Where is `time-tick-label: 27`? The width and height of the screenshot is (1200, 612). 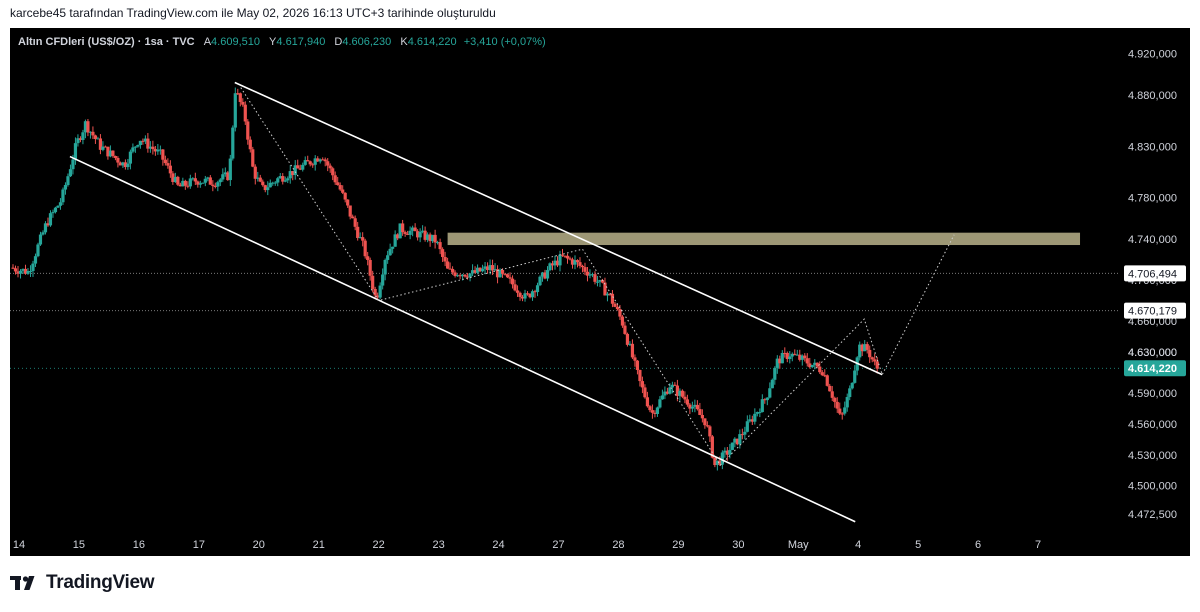
time-tick-label: 27 is located at coordinates (558, 545).